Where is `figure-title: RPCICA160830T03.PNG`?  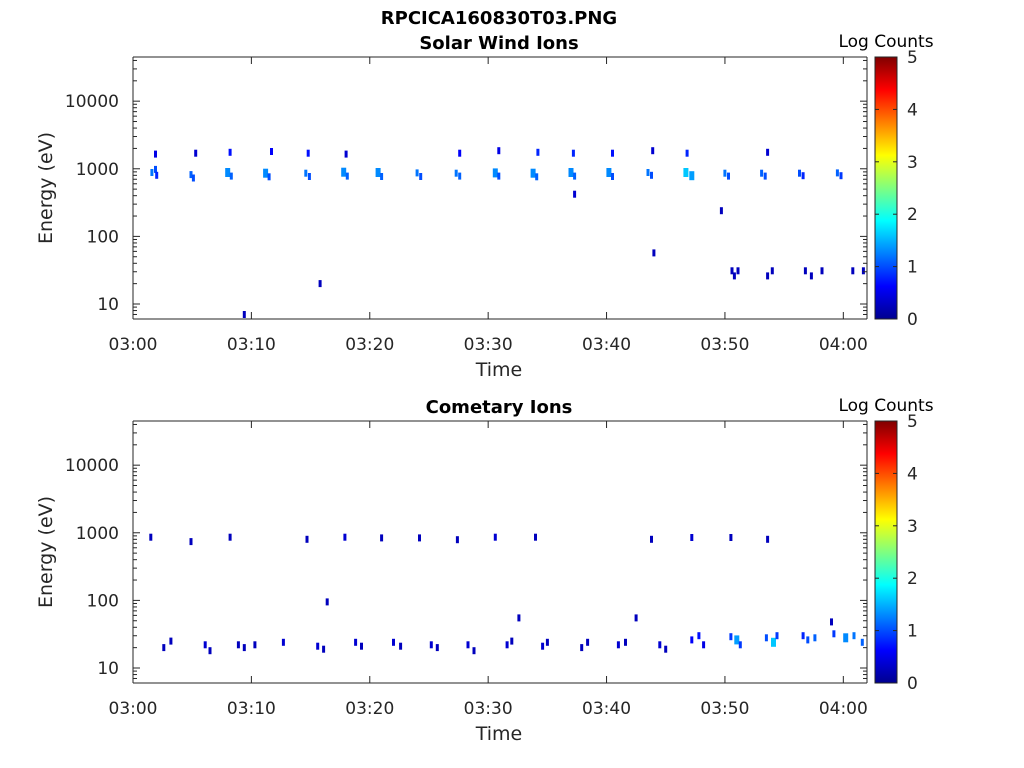 figure-title: RPCICA160830T03.PNG is located at coordinates (499, 18).